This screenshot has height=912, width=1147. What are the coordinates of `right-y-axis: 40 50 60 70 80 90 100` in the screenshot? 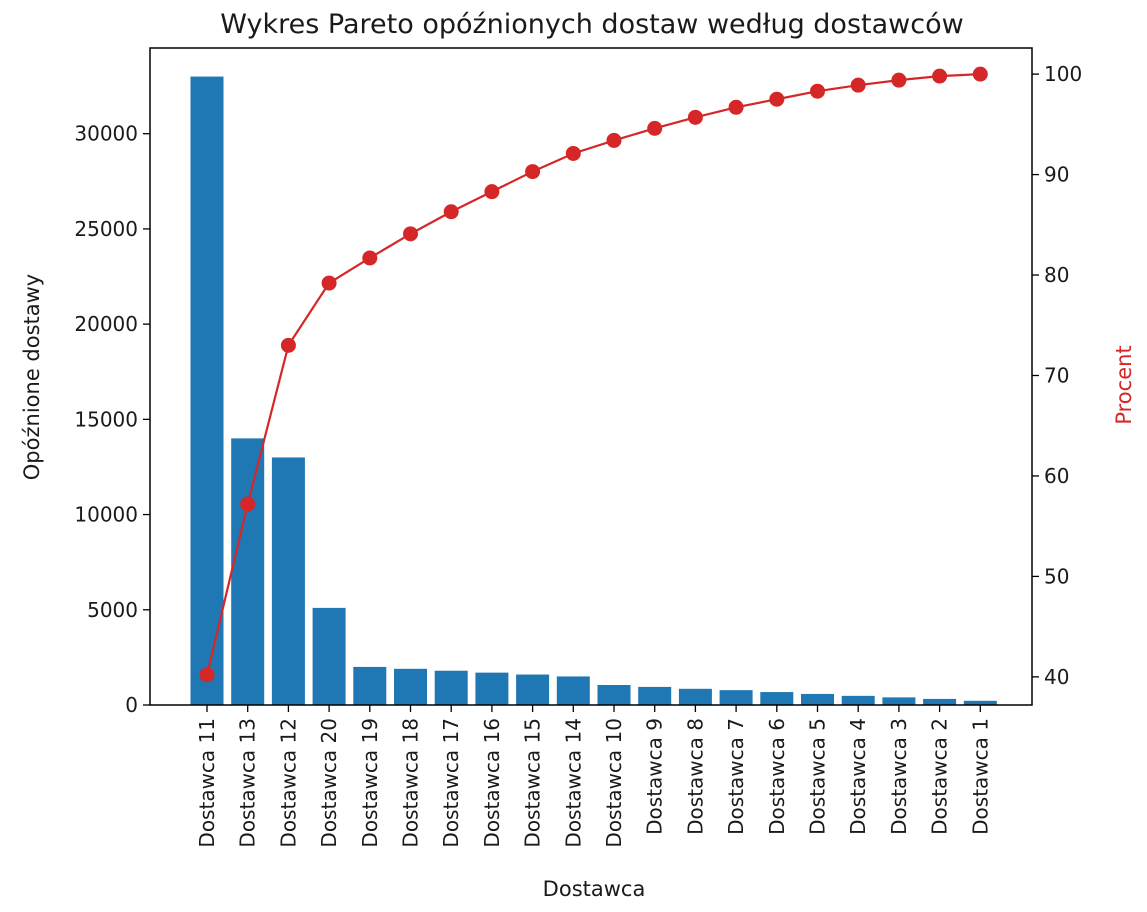 It's located at (1057, 375).